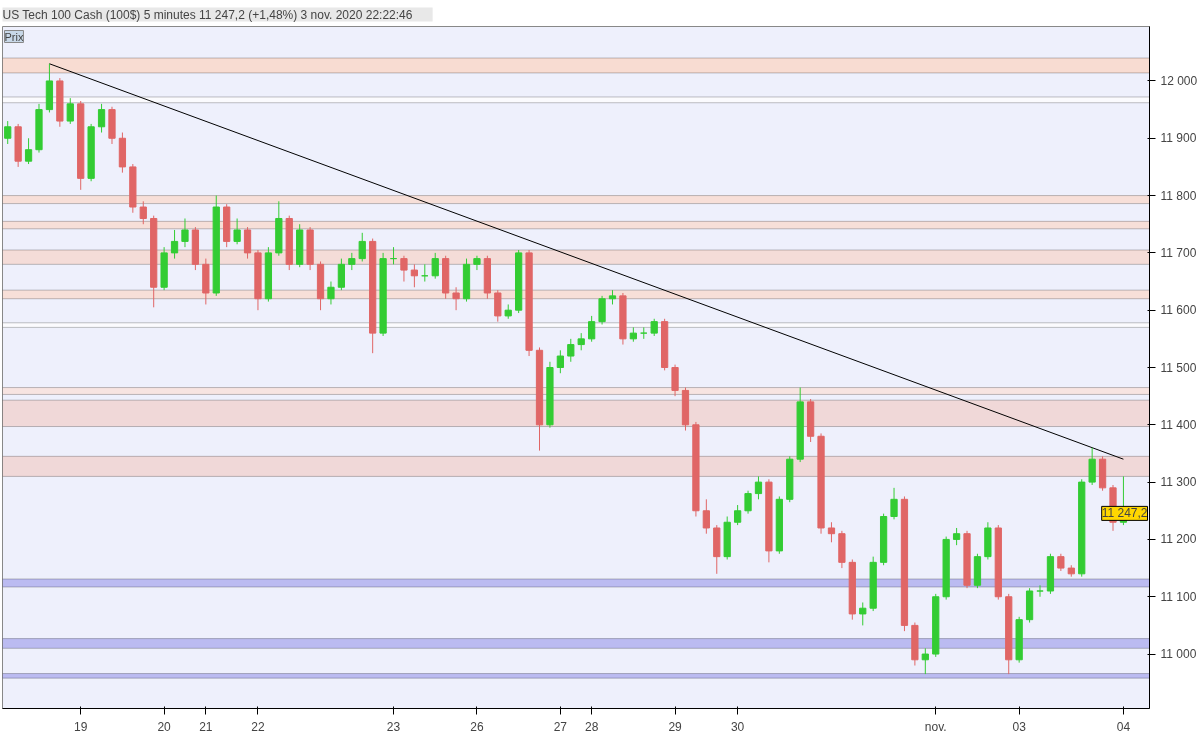  What do you see at coordinates (1178, 195) in the screenshot?
I see `y-tick-label: 11 800` at bounding box center [1178, 195].